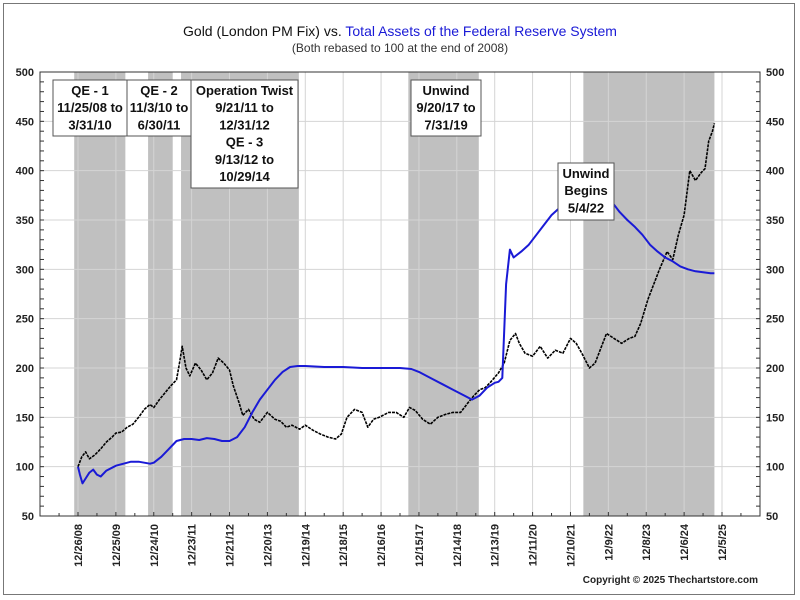 The image size is (800, 600). What do you see at coordinates (244, 159) in the screenshot?
I see `annotation-text: 9/13/12 to` at bounding box center [244, 159].